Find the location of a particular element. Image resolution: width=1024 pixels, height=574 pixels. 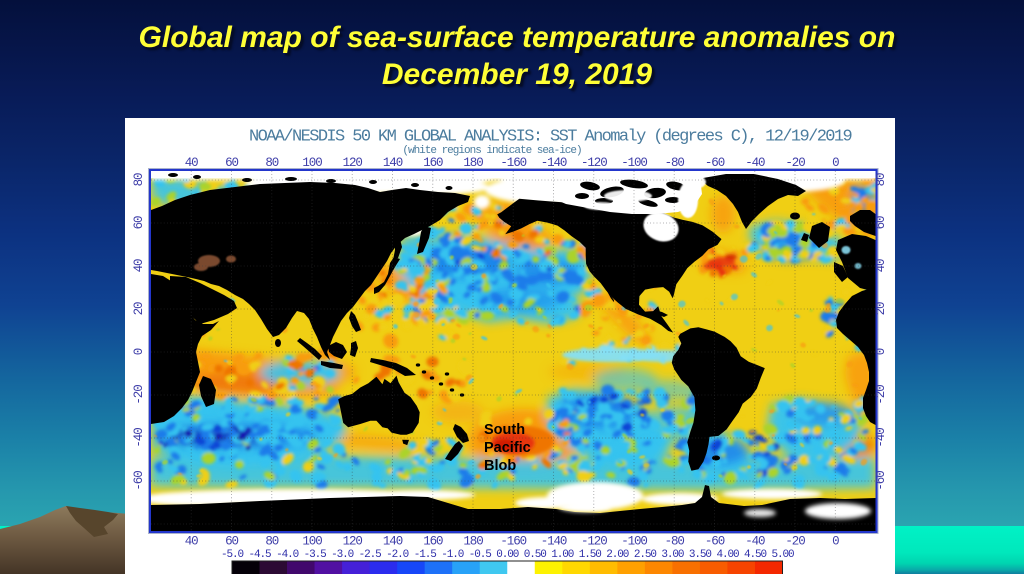

svg-text: -3.0 is located at coordinates (342, 555).